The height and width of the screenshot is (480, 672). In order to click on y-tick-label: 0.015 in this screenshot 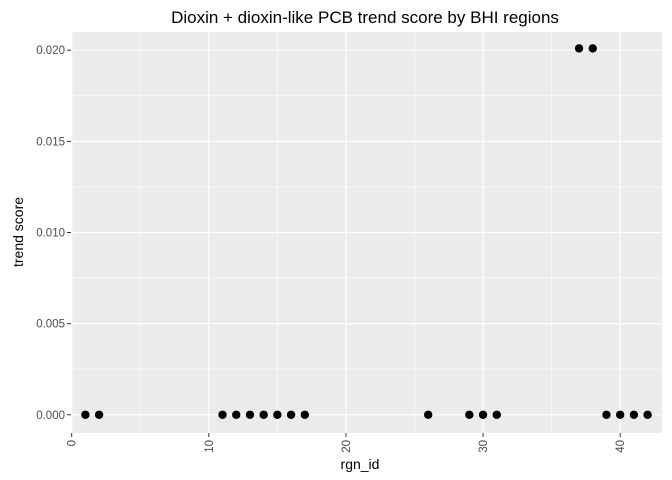, I will do `click(50, 142)`.